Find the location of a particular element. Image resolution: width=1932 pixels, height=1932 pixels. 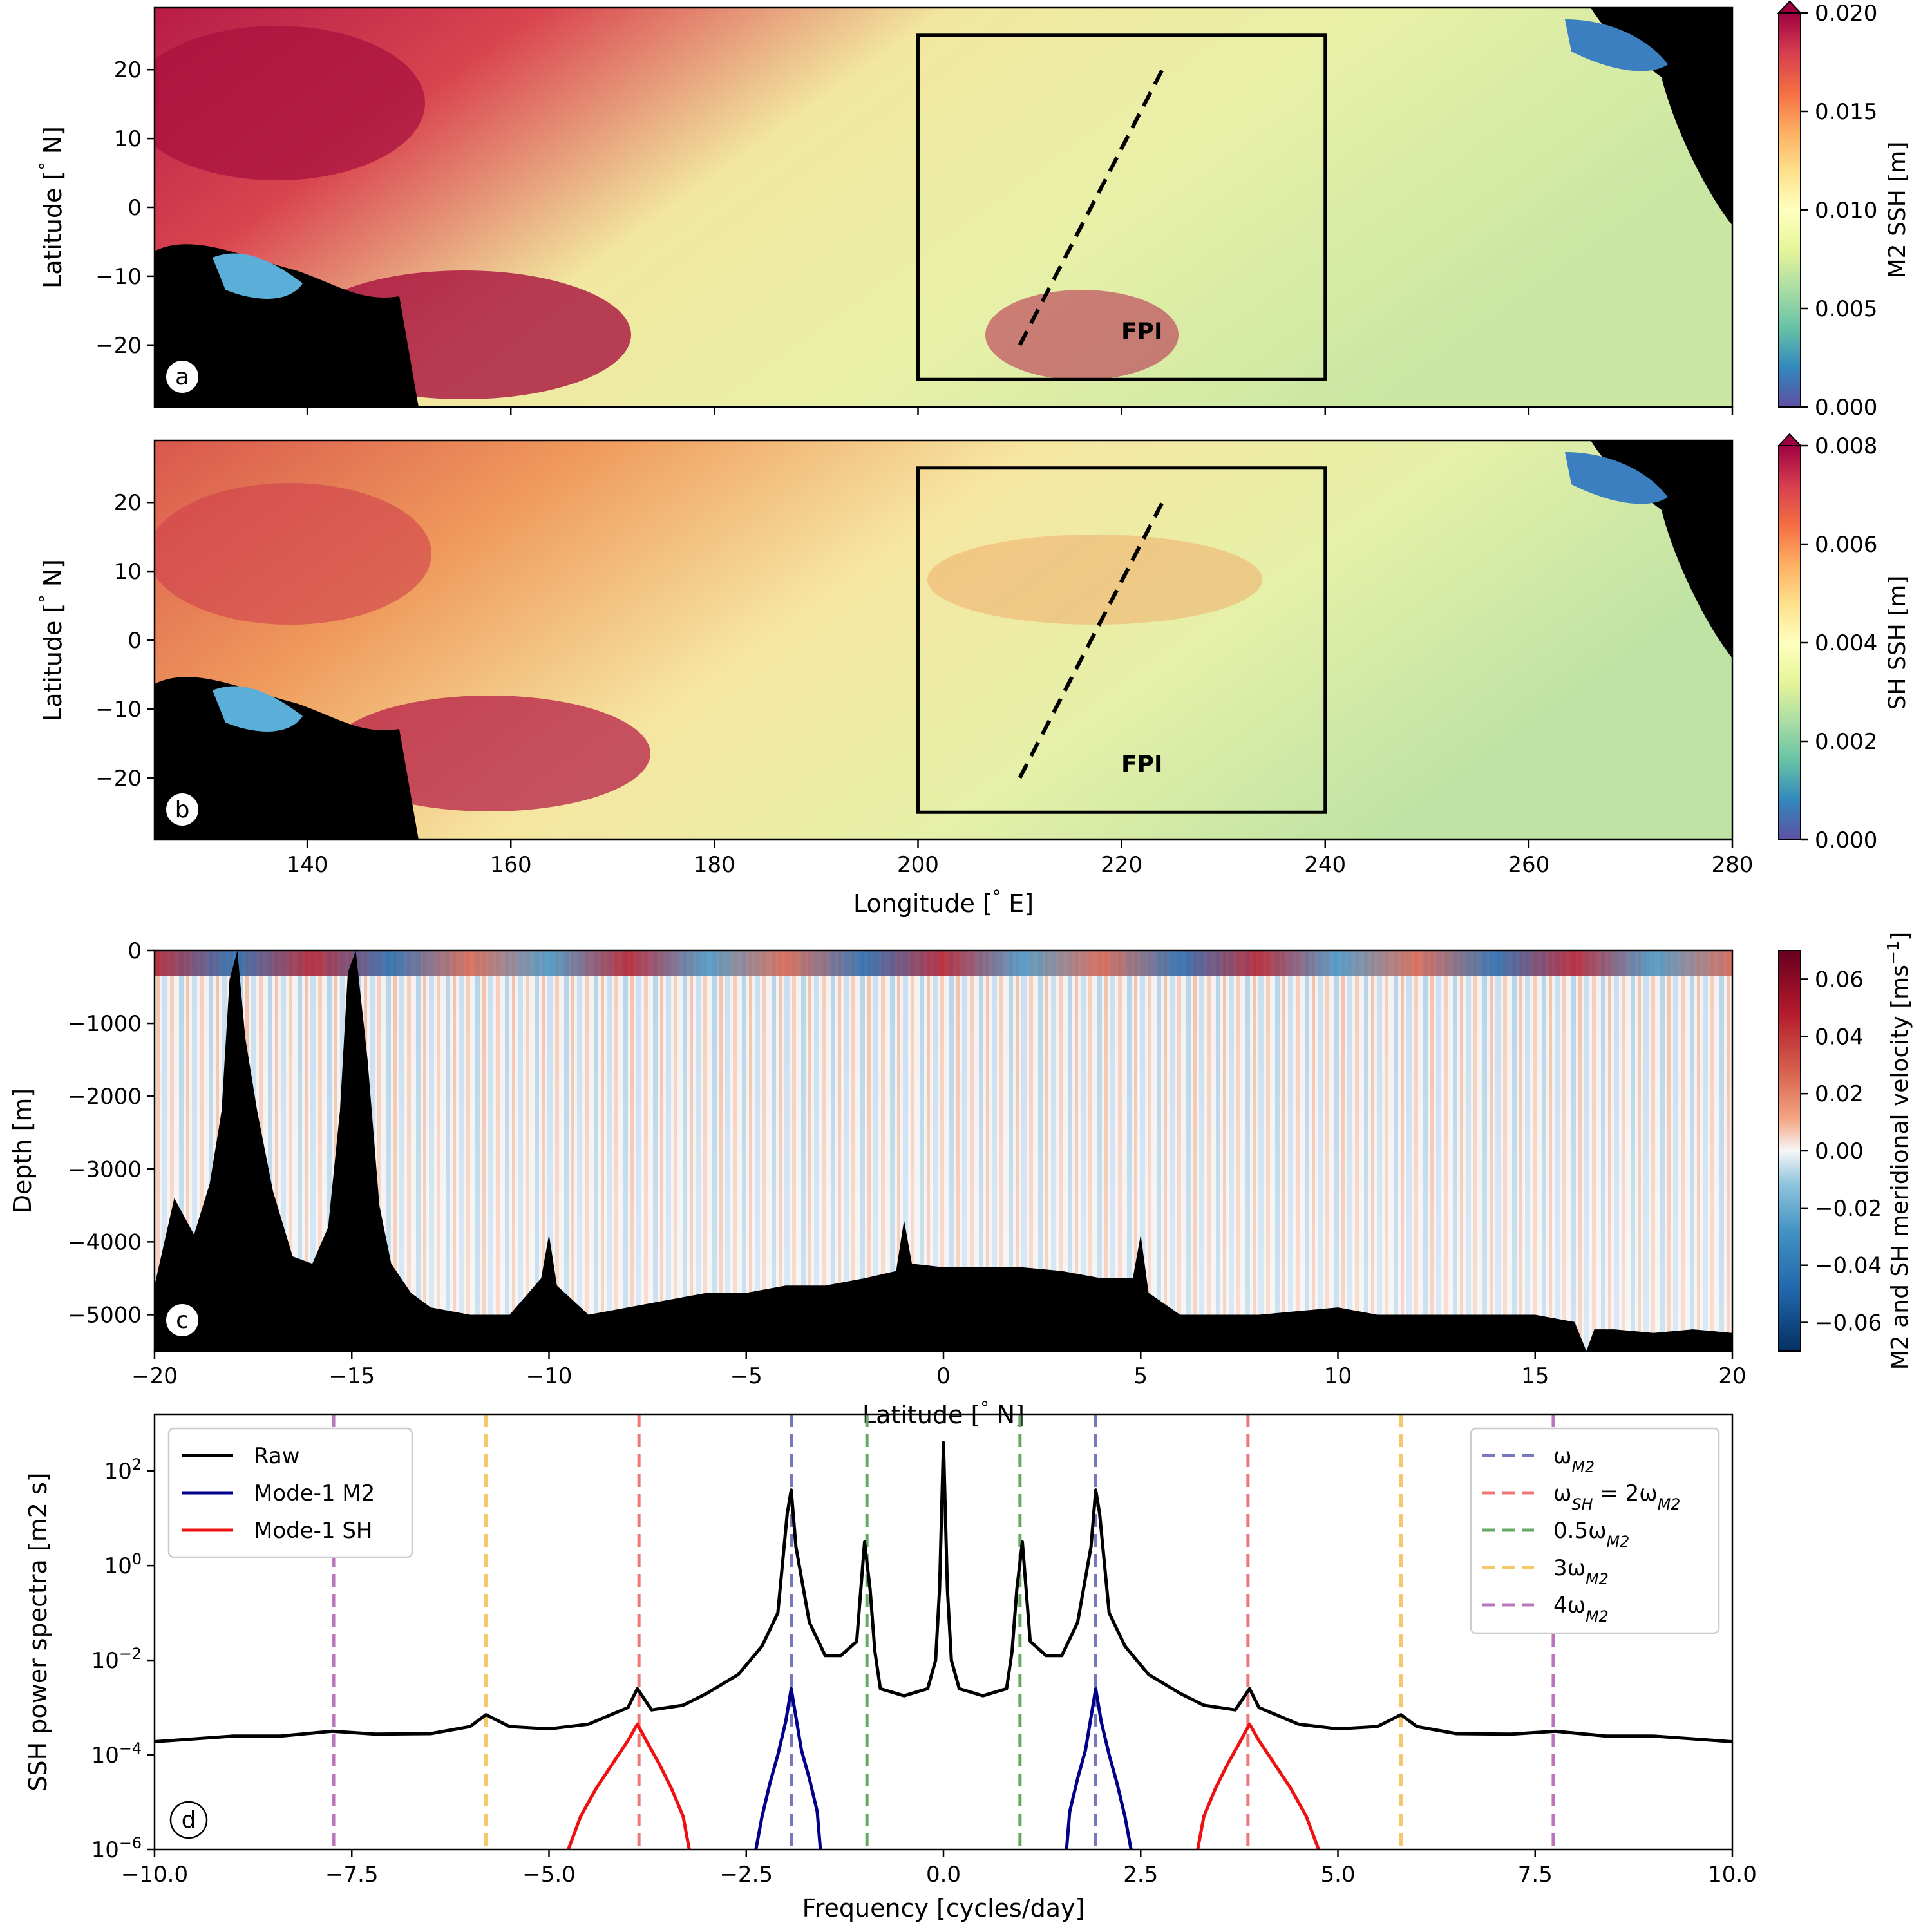

map-b-shelf-gulf is located at coordinates (1616, 478).